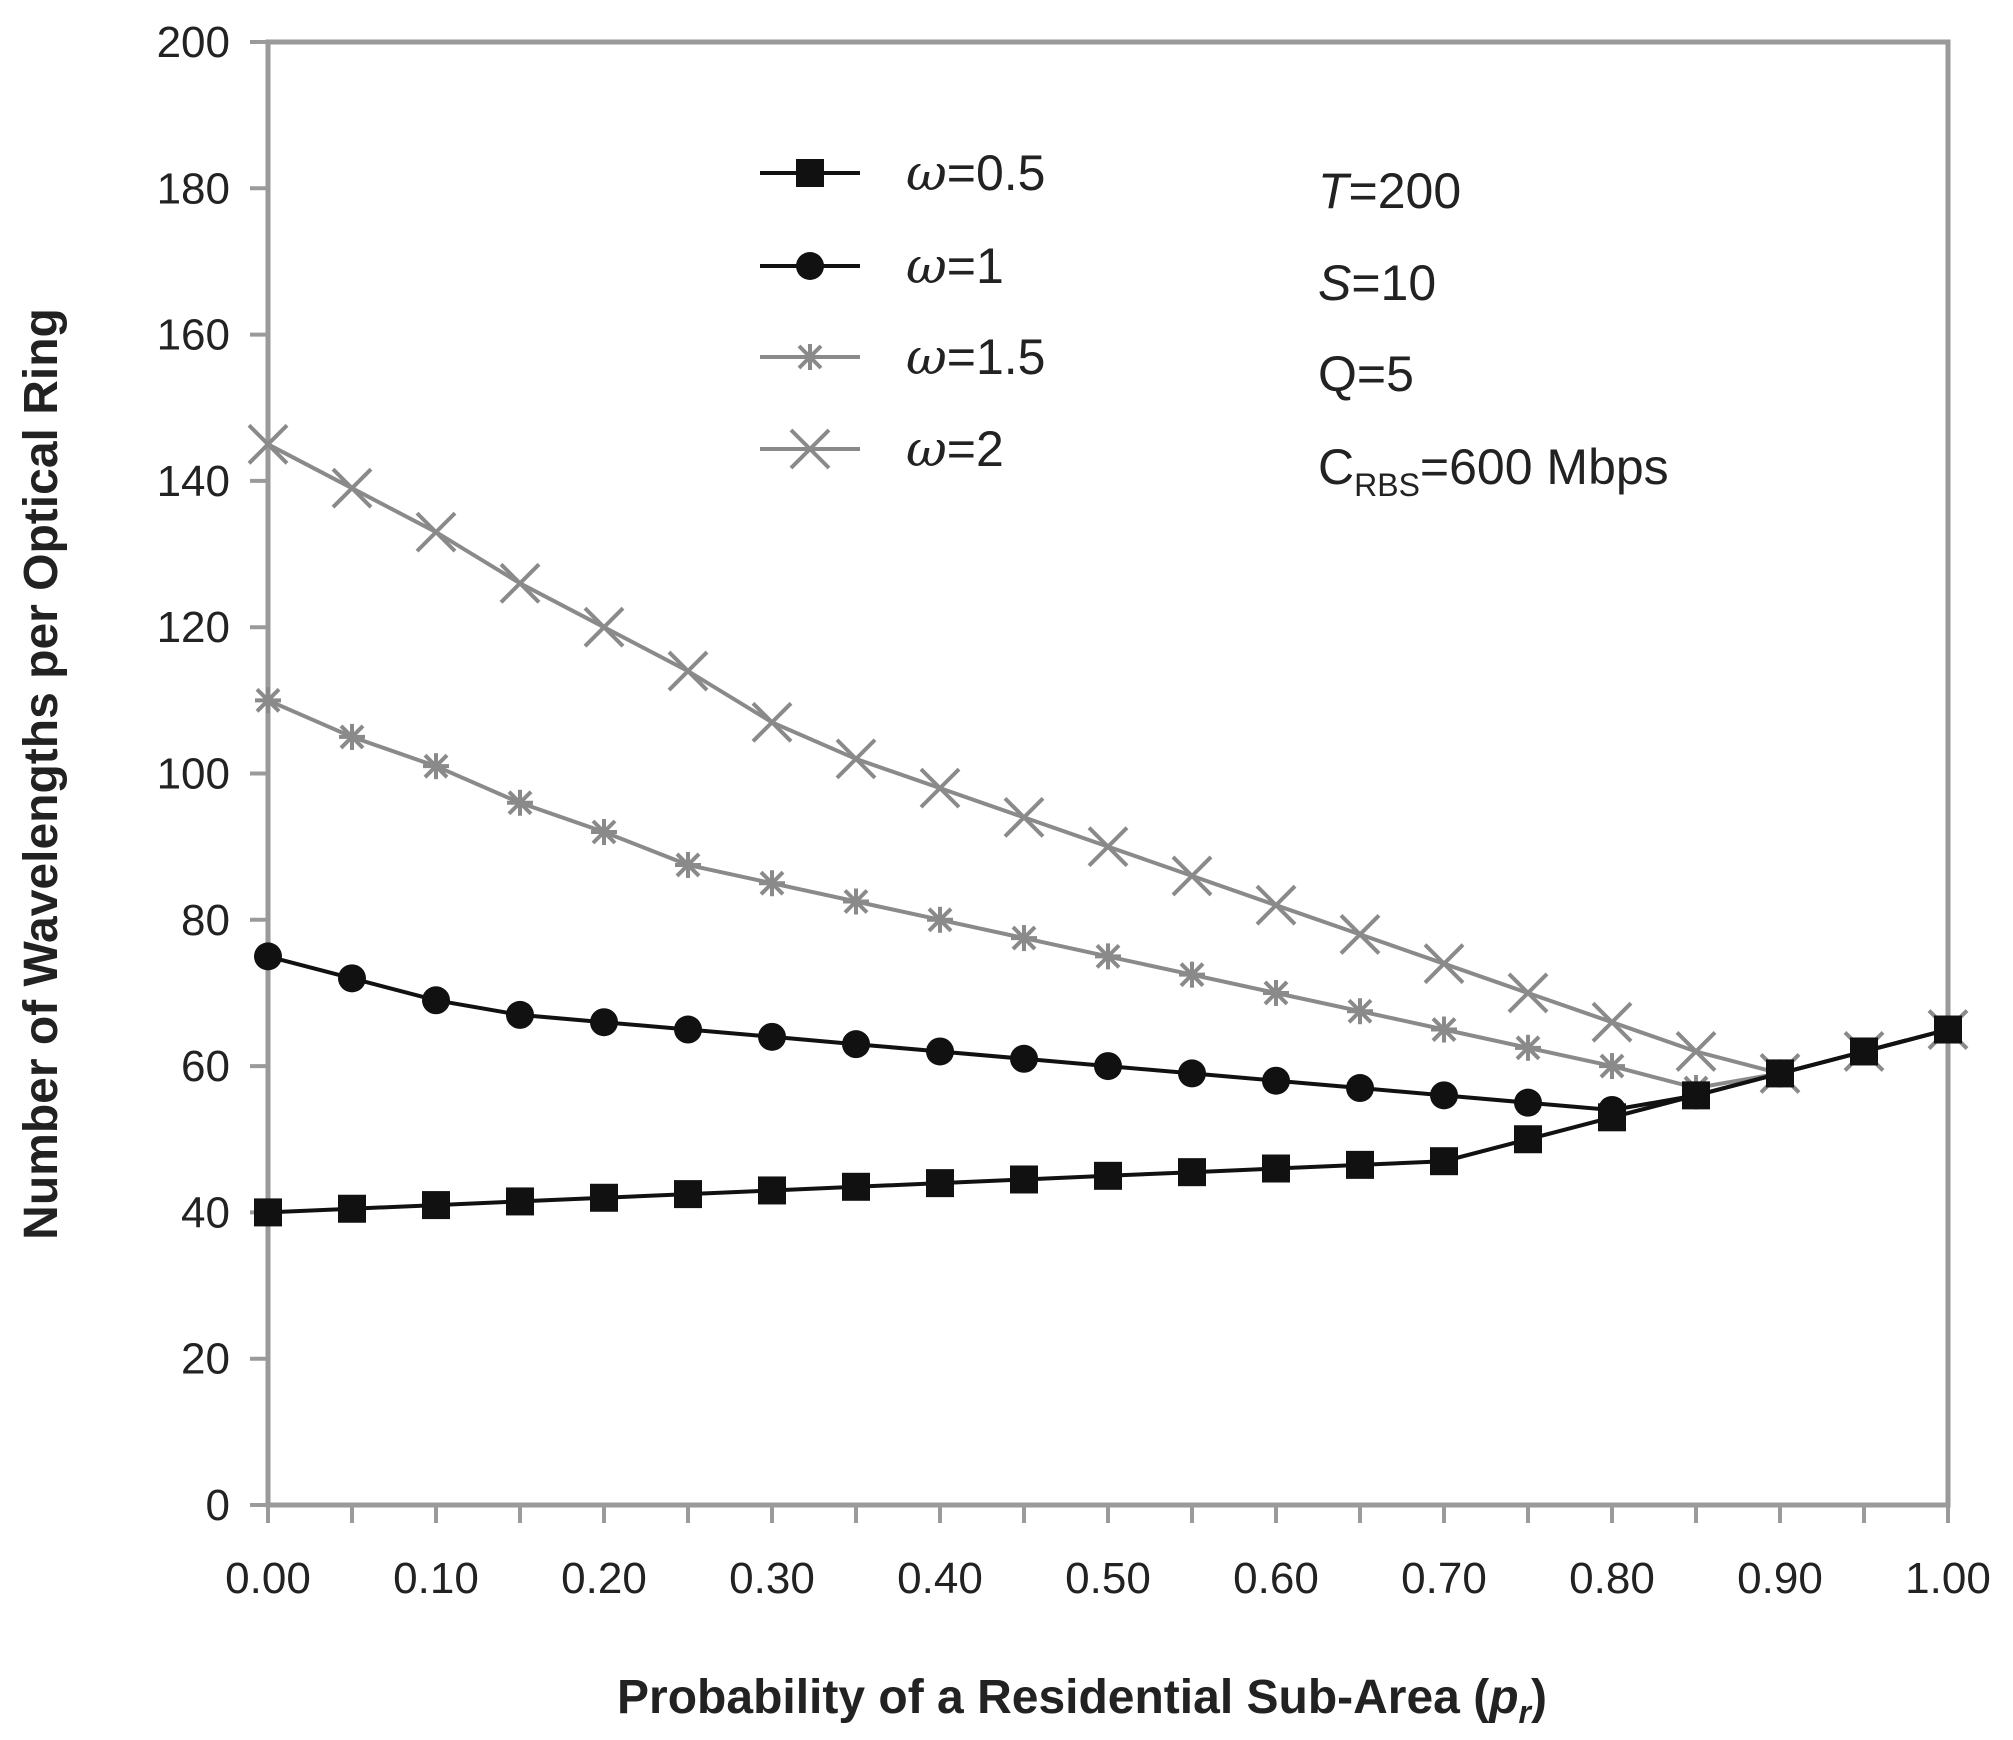 The width and height of the screenshot is (2013, 1740). What do you see at coordinates (772, 1578) in the screenshot?
I see `x-tick-label: 0.30` at bounding box center [772, 1578].